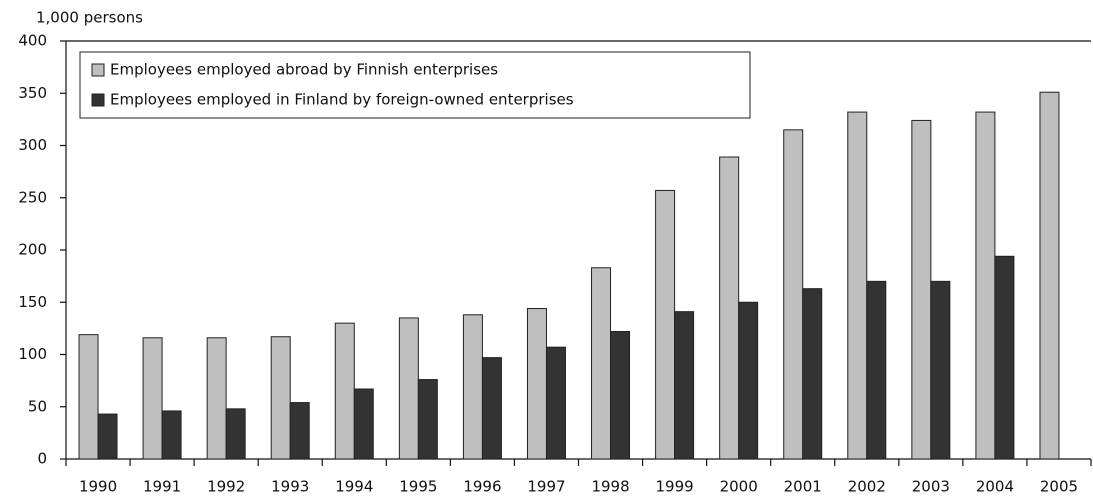 Image resolution: width=1093 pixels, height=498 pixels. What do you see at coordinates (803, 487) in the screenshot?
I see `x-tick-label: 2001` at bounding box center [803, 487].